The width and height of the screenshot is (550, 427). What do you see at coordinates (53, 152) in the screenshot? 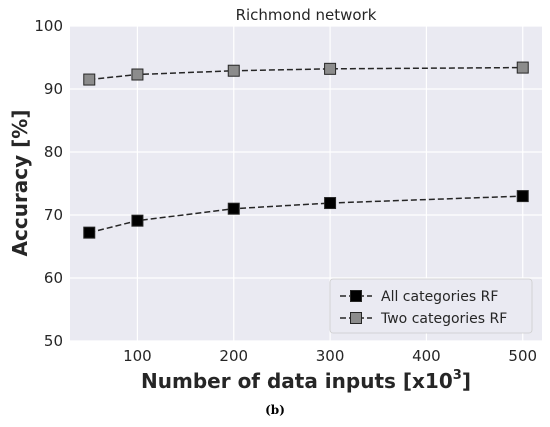
I see `y-tick-label: 80` at bounding box center [53, 152].